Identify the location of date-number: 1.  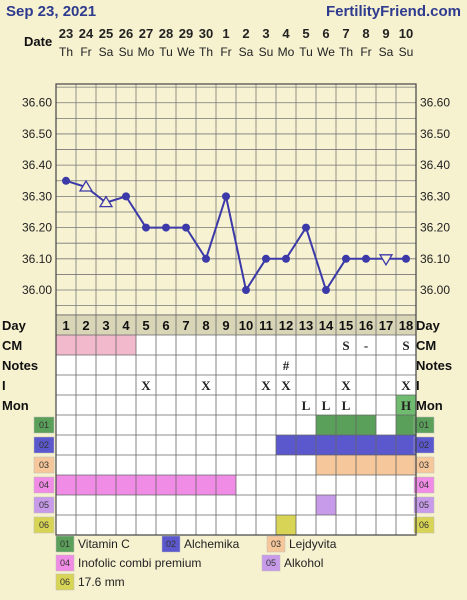
(225, 33).